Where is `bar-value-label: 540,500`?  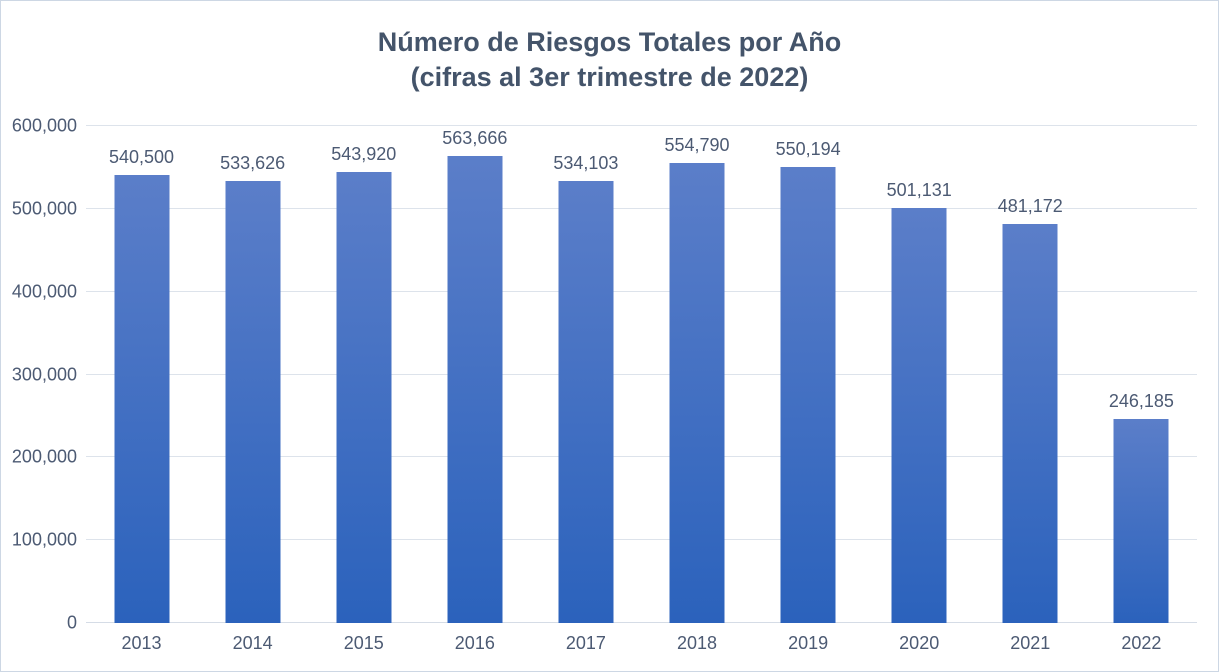 bar-value-label: 540,500 is located at coordinates (142, 157).